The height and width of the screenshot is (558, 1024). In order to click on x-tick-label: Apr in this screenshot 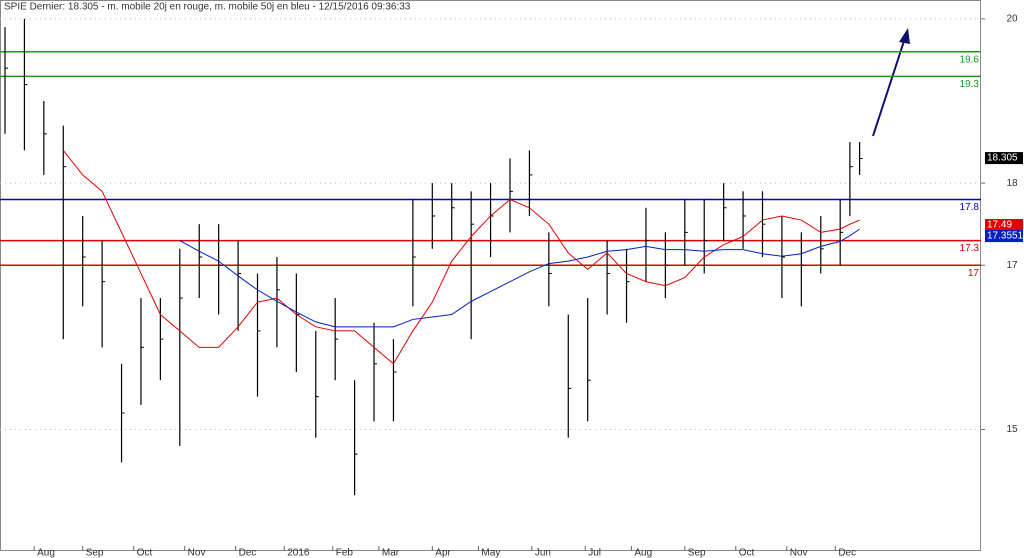, I will do `click(443, 553)`.